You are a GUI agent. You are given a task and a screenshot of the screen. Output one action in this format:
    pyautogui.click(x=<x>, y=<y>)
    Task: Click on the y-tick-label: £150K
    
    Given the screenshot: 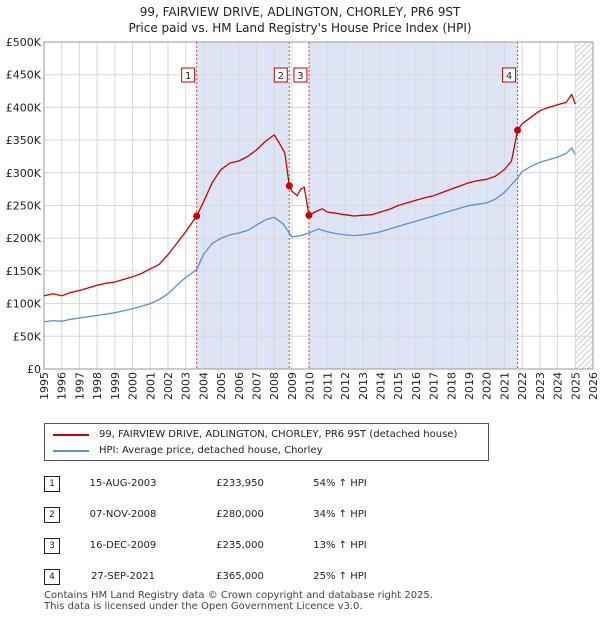 What is the action you would take?
    pyautogui.click(x=24, y=271)
    